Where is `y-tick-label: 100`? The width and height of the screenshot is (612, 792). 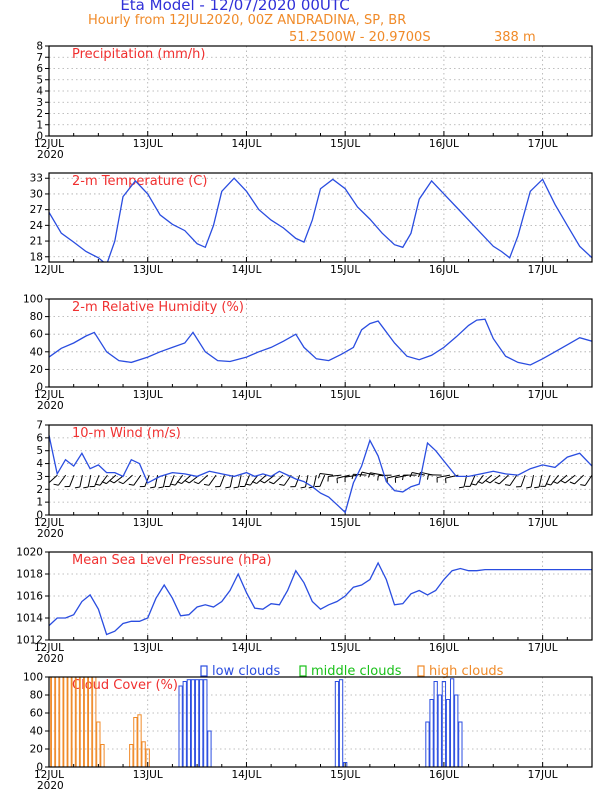 y-tick-label: 100 is located at coordinates (33, 300).